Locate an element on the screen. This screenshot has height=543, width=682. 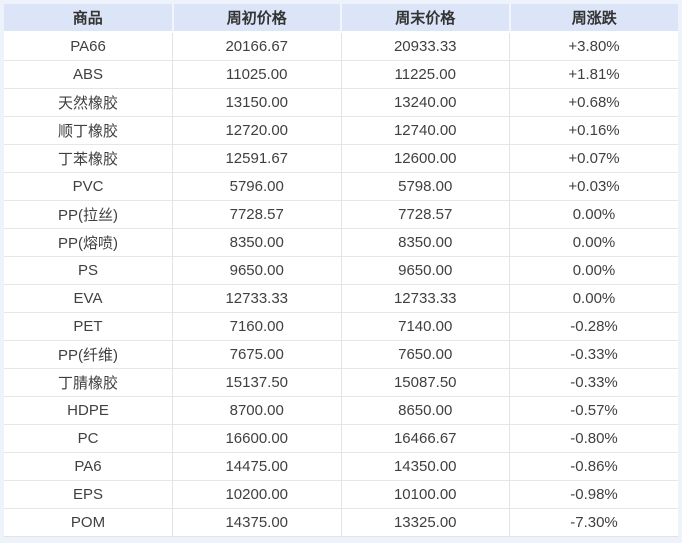
table-row: EPS 10200.00 10100.00 -0.98% is located at coordinates (341, 494).